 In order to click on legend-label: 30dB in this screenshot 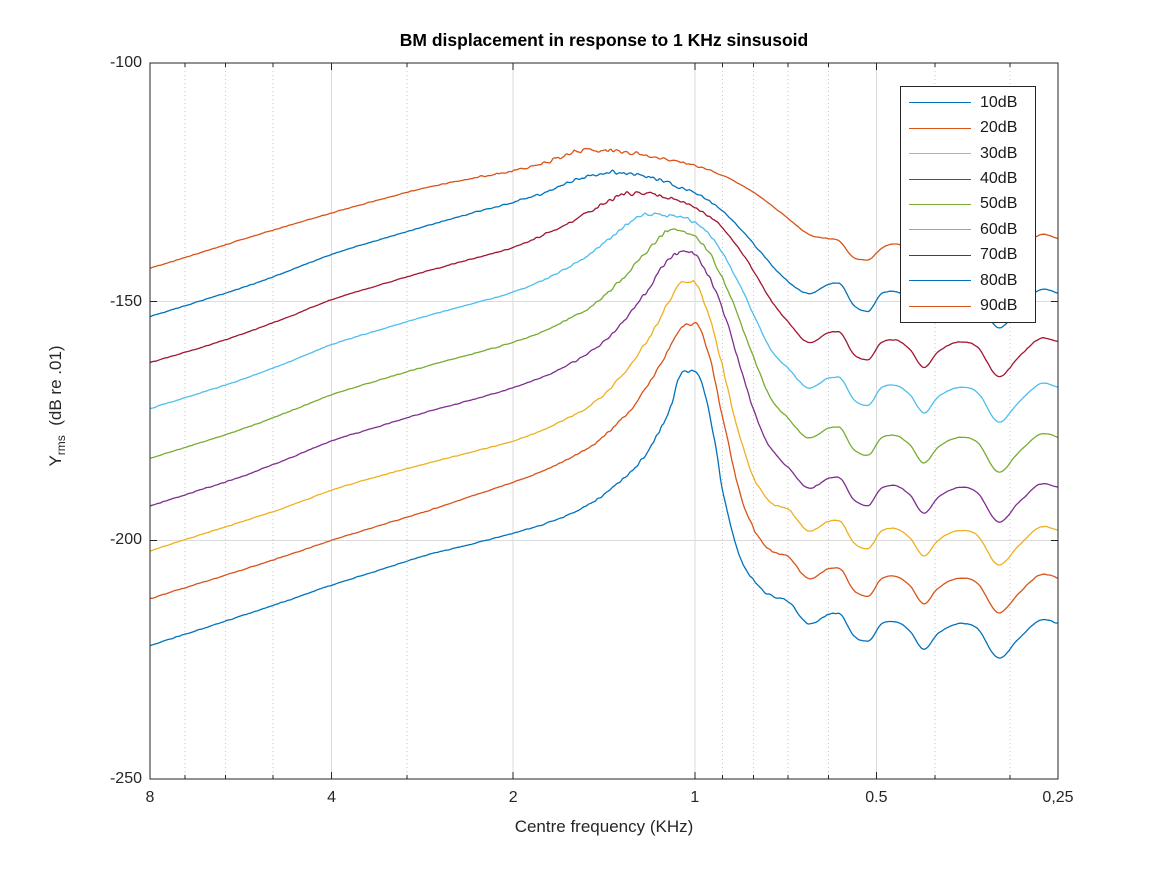, I will do `click(999, 153)`.